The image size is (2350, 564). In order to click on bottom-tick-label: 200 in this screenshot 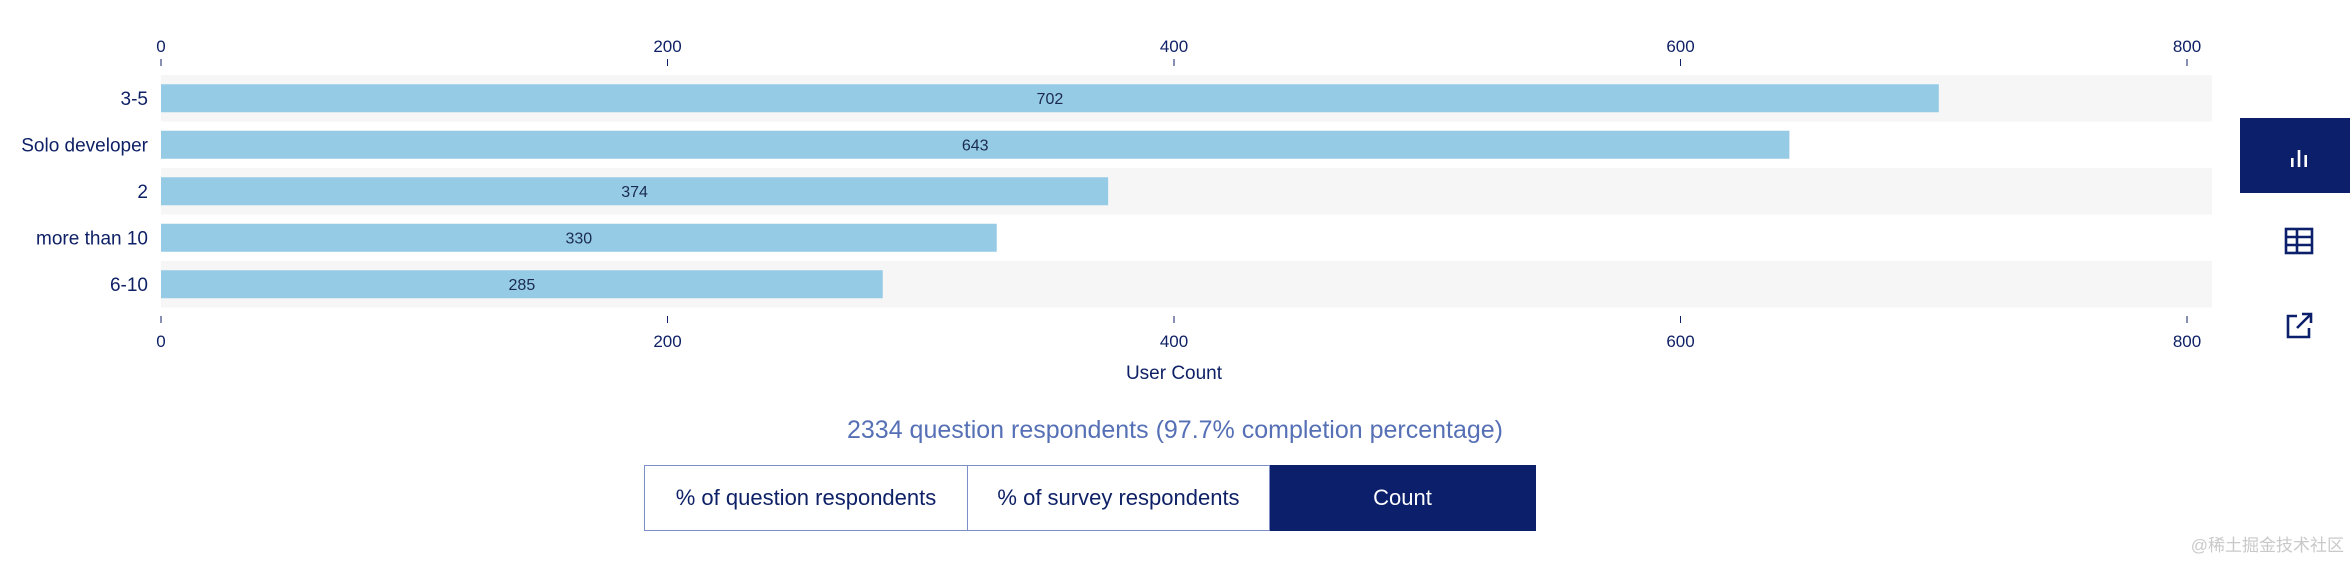, I will do `click(667, 341)`.